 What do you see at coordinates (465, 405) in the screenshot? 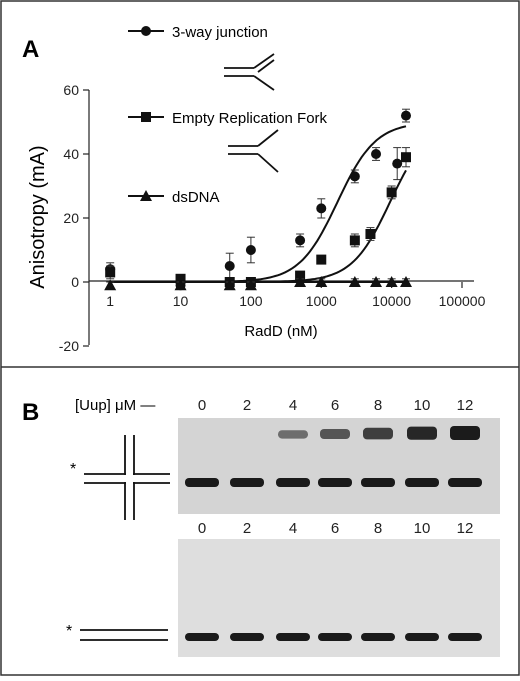
I see `lane-label-upper: 12` at bounding box center [465, 405].